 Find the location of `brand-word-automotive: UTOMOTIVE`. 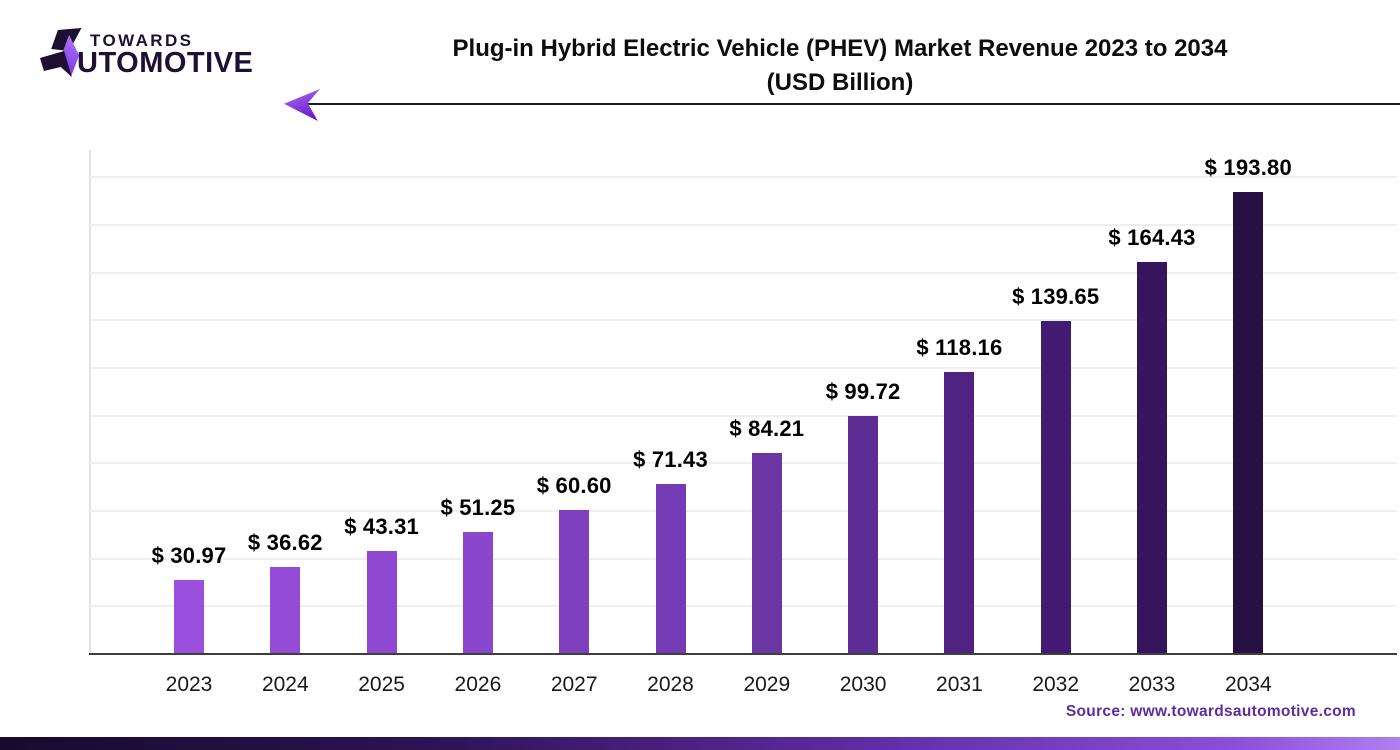

brand-word-automotive: UTOMOTIVE is located at coordinates (165, 63).